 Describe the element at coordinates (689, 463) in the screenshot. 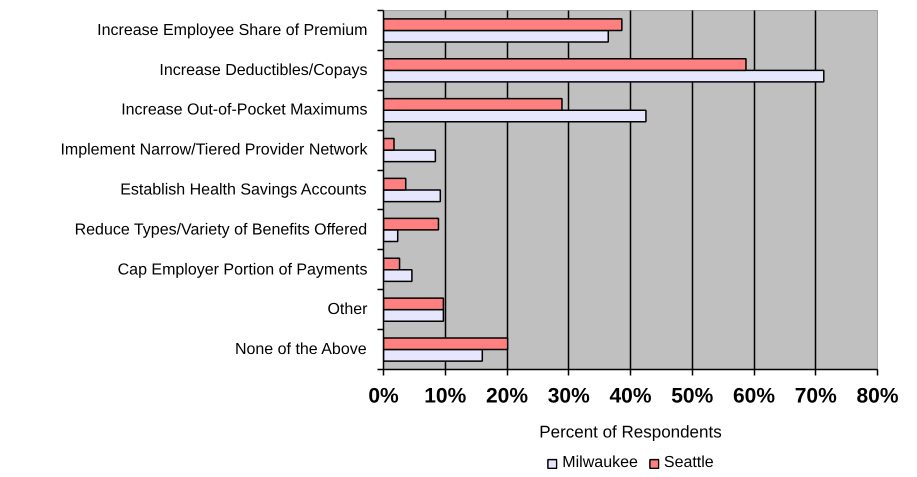

I see `legend-label: Seattle` at that location.